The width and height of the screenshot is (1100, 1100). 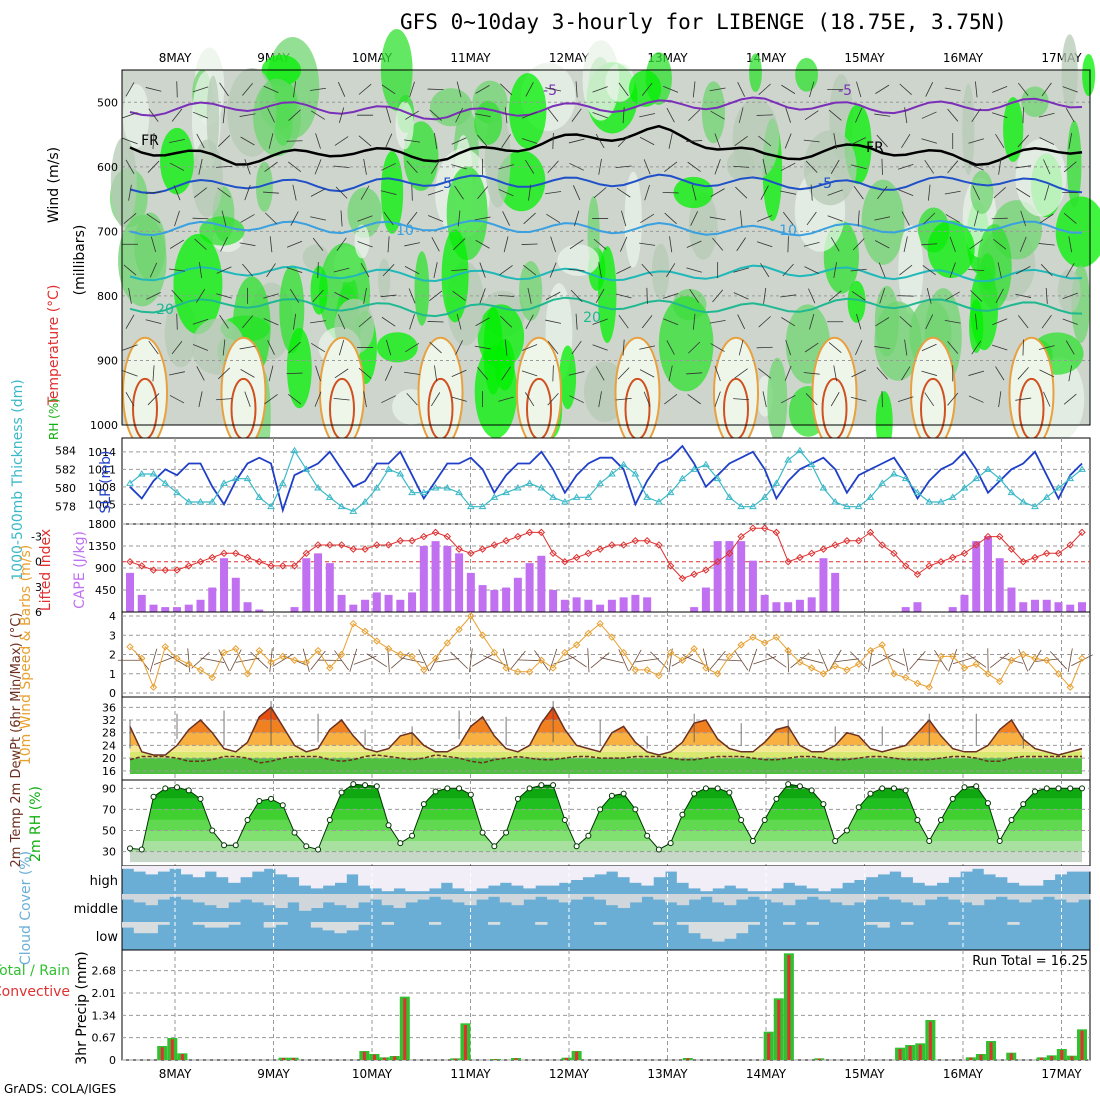 I want to click on warm-core, so click(x=243, y=392).